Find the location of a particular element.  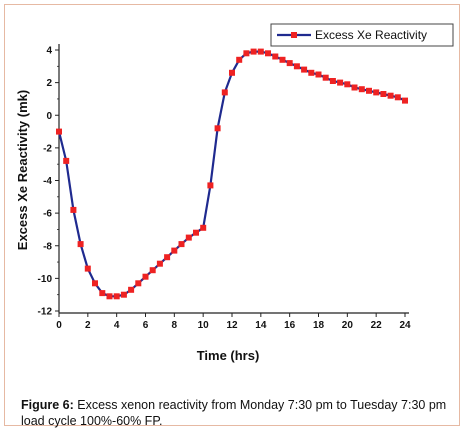

legend-label: Excess Xe Reactivity is located at coordinates (371, 35).